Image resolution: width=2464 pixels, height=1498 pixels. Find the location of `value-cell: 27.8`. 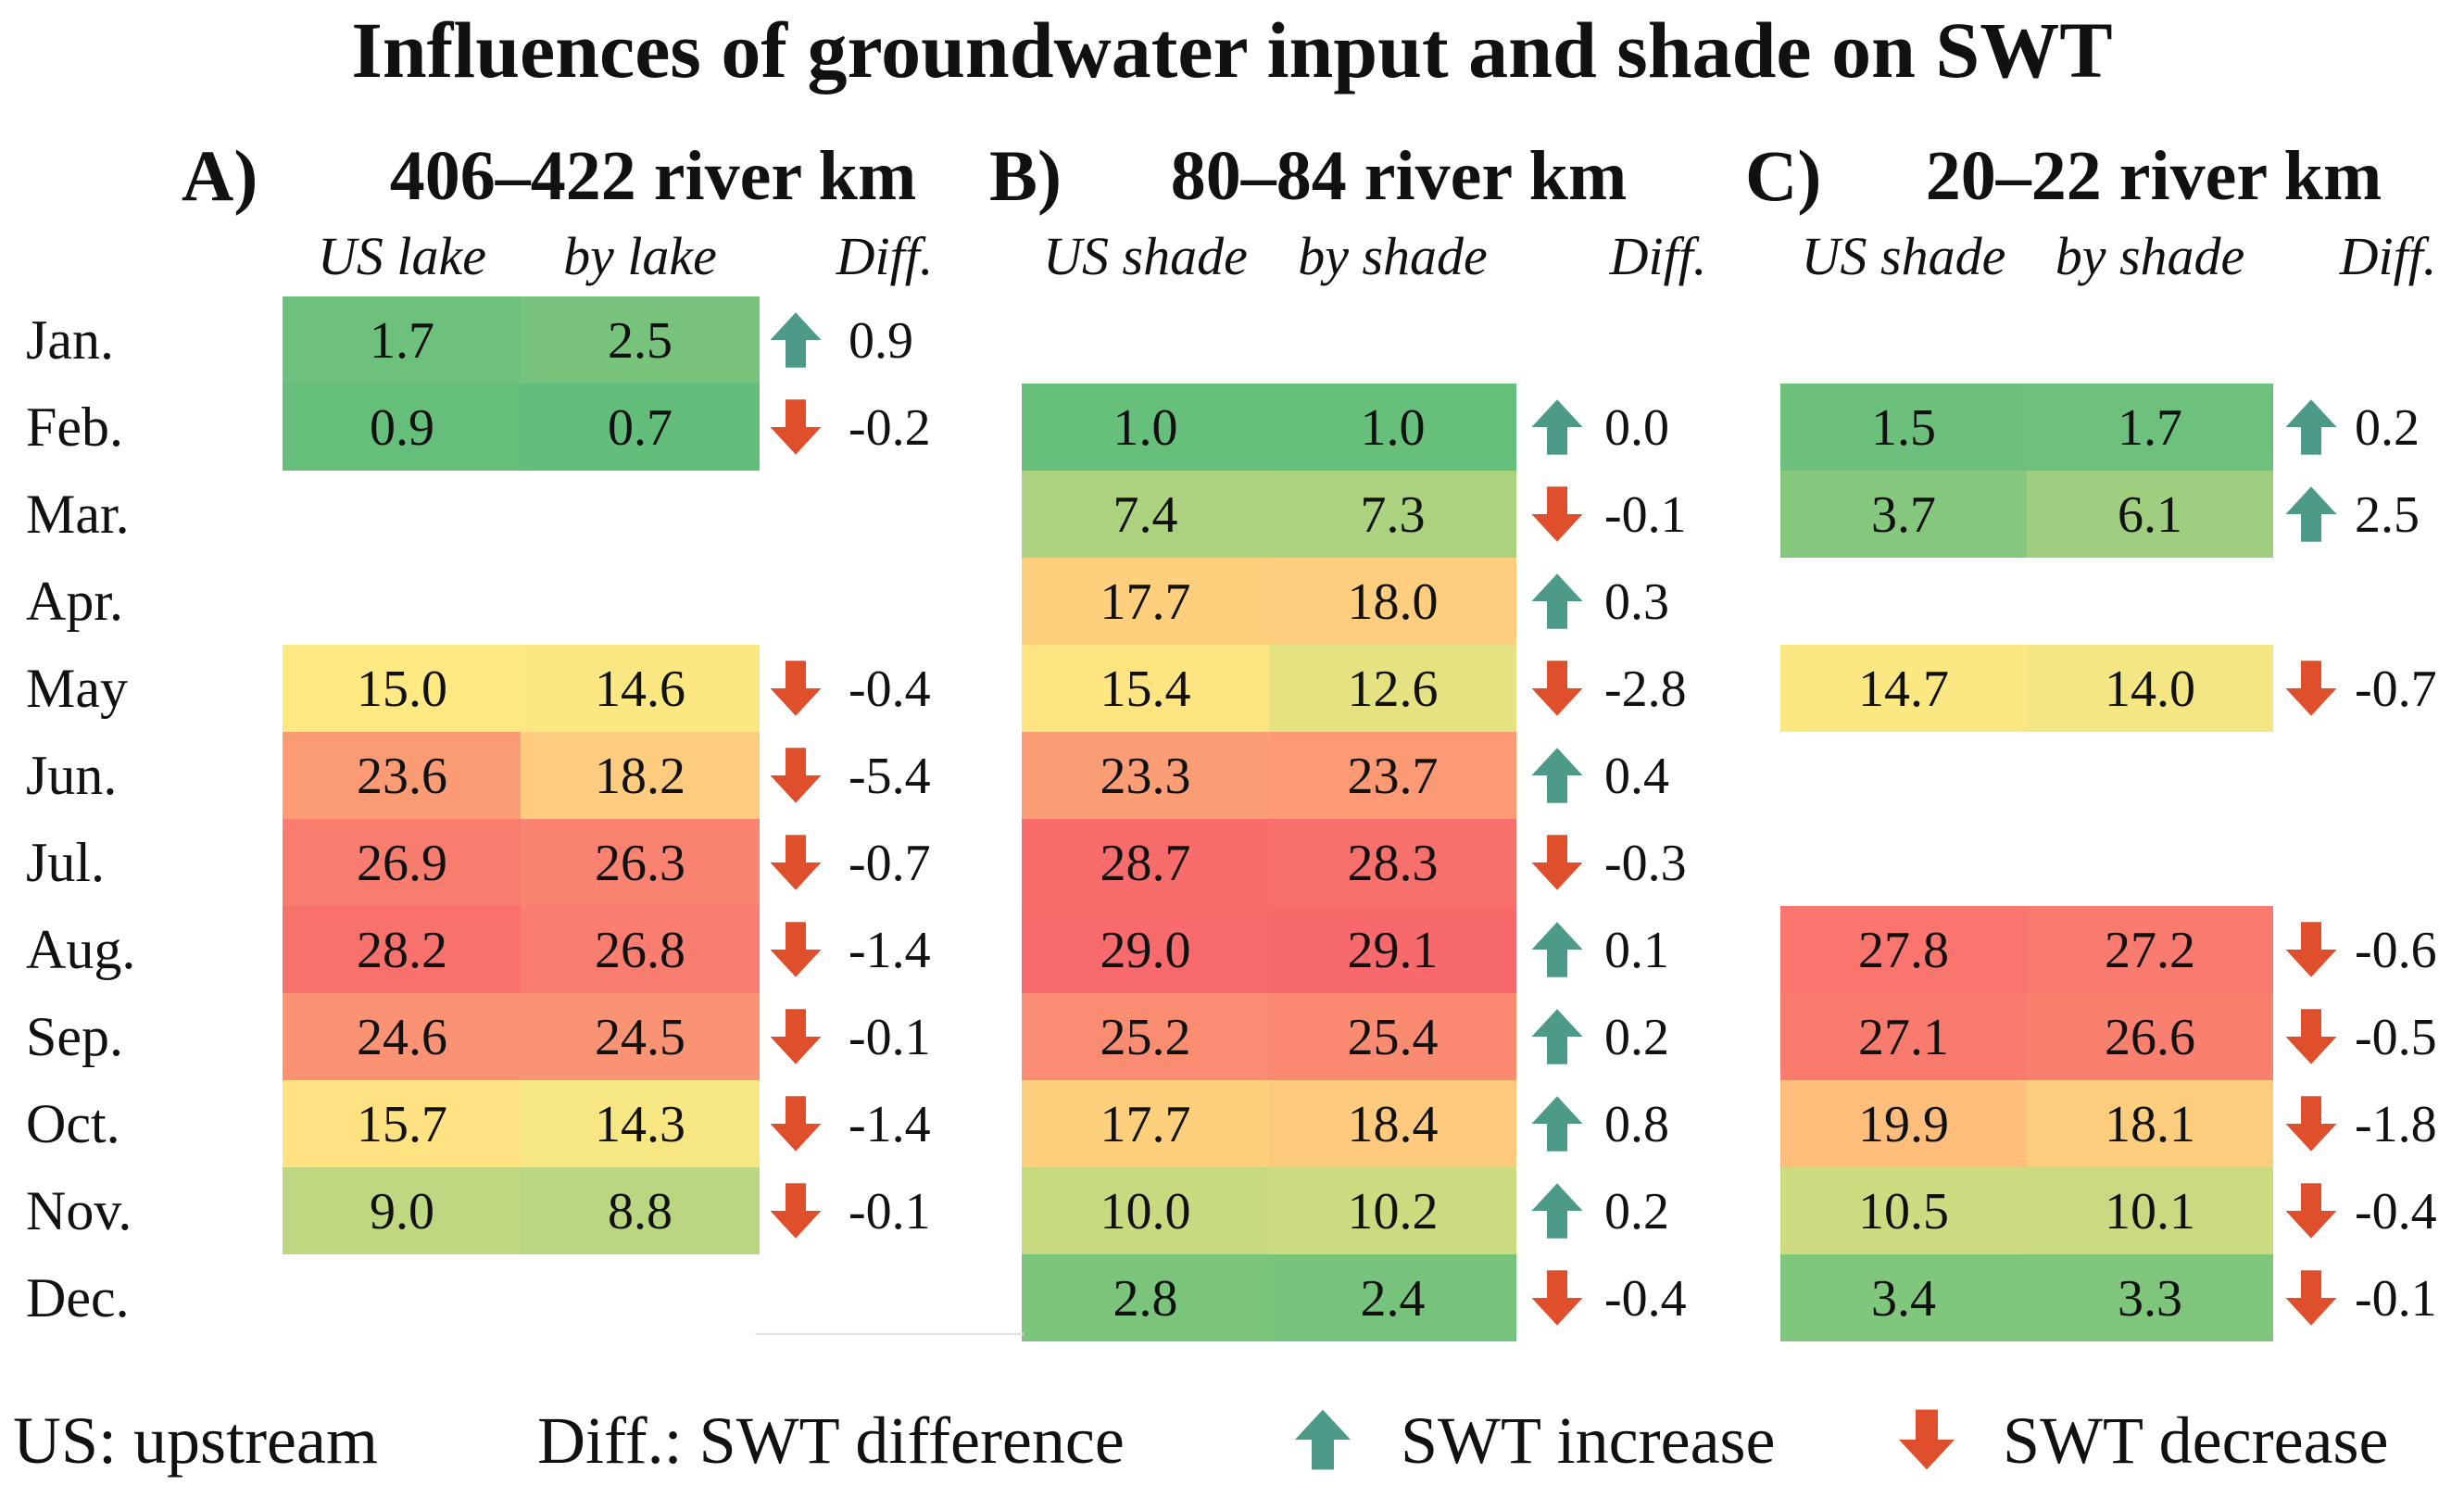

value-cell: 27.8 is located at coordinates (1904, 949).